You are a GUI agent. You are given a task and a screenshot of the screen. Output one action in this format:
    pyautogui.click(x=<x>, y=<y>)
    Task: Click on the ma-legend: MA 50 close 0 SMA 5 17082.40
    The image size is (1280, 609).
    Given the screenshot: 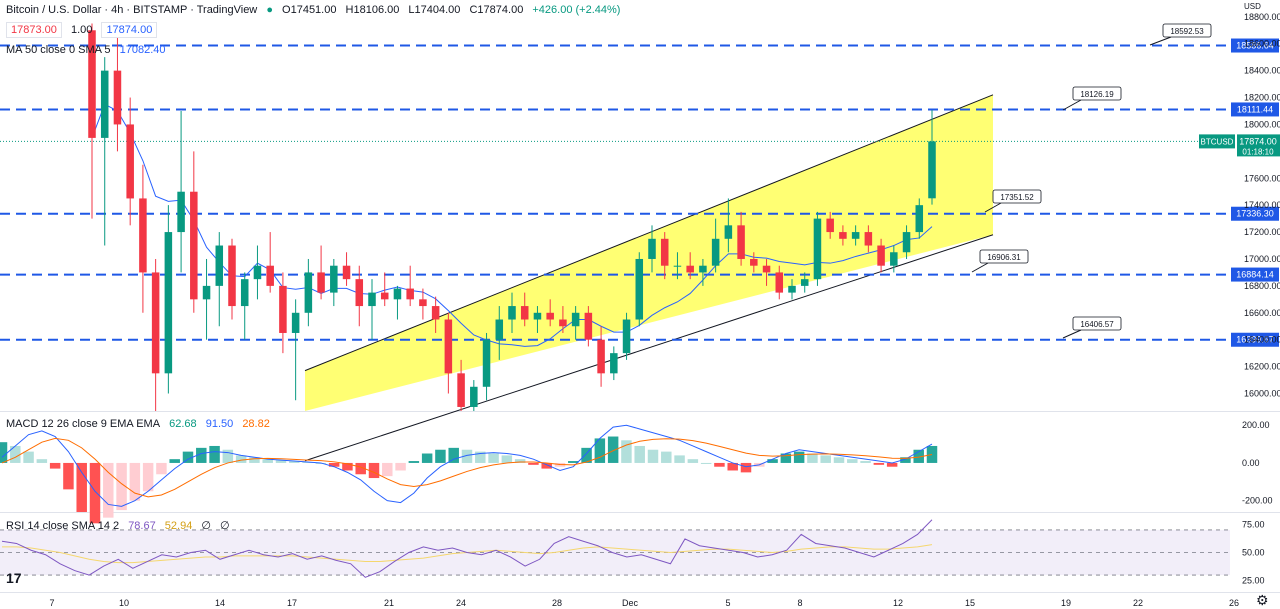 What is the action you would take?
    pyautogui.click(x=89, y=50)
    